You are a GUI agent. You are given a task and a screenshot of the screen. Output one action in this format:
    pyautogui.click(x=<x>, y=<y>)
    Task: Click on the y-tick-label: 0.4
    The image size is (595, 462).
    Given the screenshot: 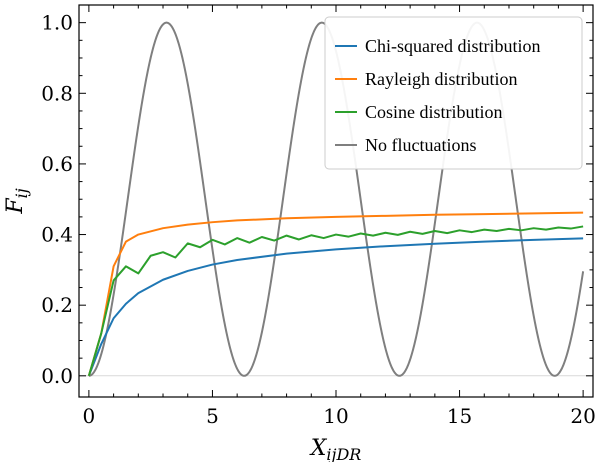 What is the action you would take?
    pyautogui.click(x=57, y=235)
    